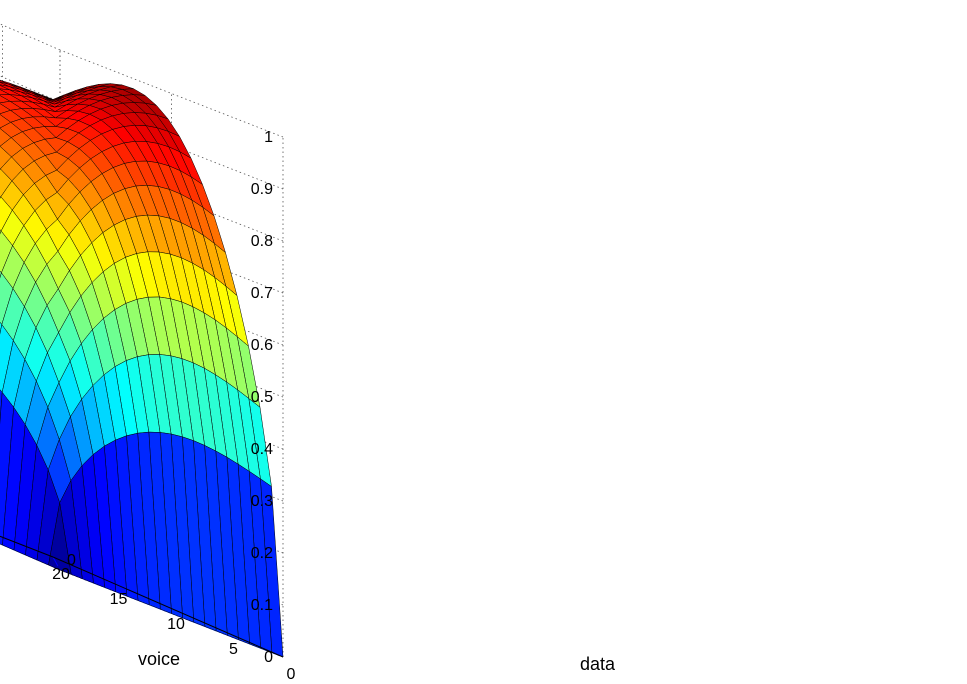  What do you see at coordinates (30, 25) in the screenshot?
I see `grid-z-wall-b` at bounding box center [30, 25].